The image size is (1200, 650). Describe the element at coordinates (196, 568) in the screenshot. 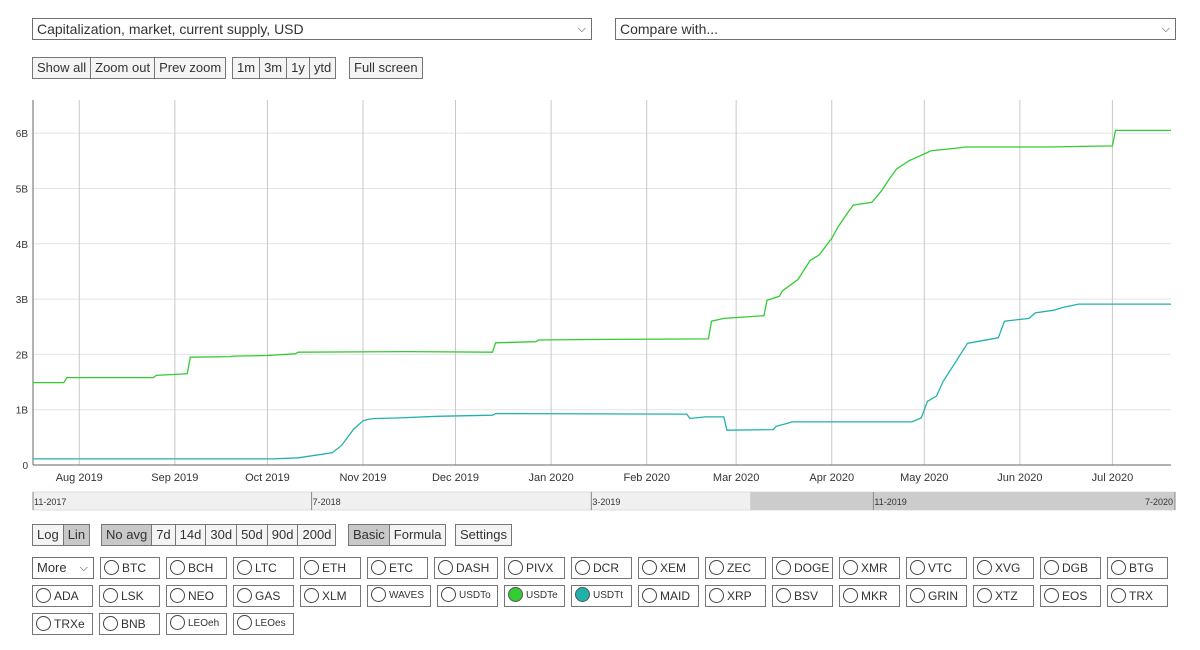

I see `coin-toggle-bch: BCH` at that location.